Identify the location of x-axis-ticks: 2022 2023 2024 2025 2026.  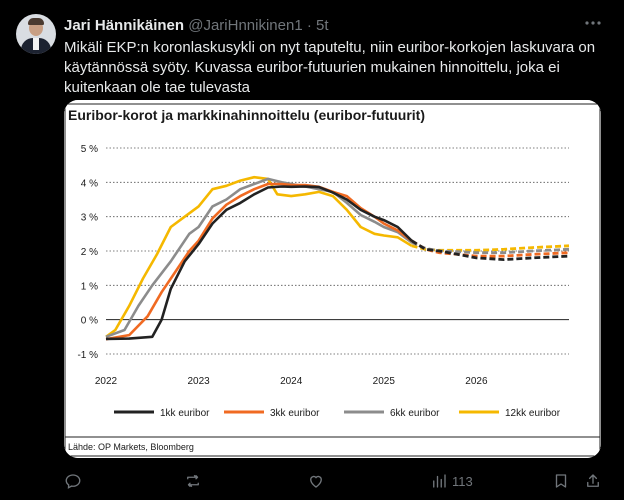
(291, 381).